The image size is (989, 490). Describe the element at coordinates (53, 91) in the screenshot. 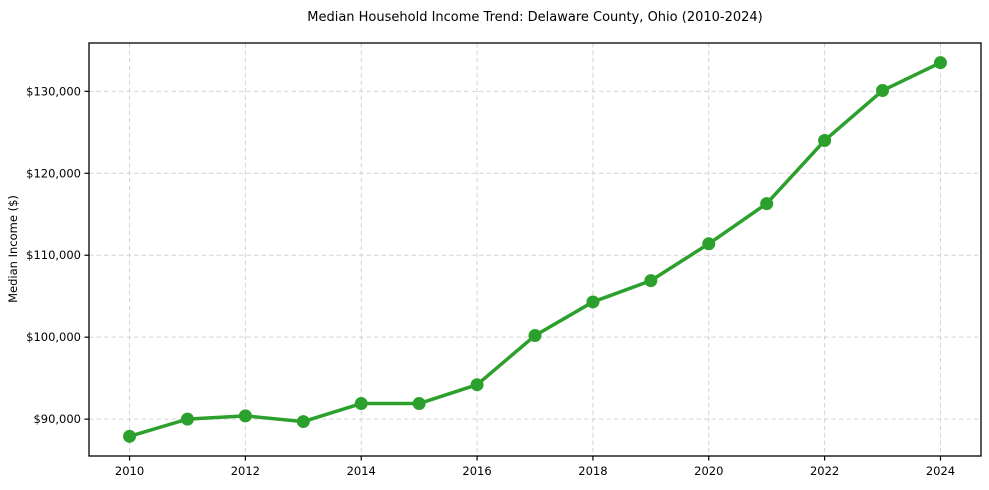

I see `y-tick-label: $130,000` at that location.